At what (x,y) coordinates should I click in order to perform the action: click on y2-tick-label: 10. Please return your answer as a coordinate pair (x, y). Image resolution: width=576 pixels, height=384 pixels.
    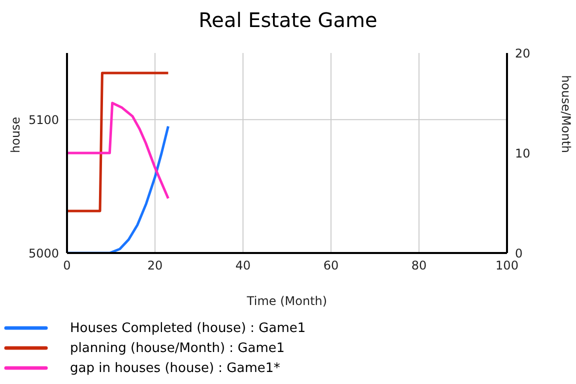
    Looking at the image, I should click on (522, 153).